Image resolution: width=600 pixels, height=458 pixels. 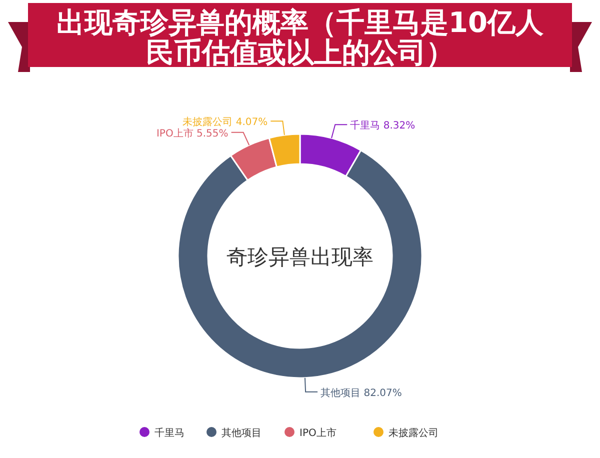 What do you see at coordinates (399, 126) in the screenshot?
I see `data-label: 8.32%` at bounding box center [399, 126].